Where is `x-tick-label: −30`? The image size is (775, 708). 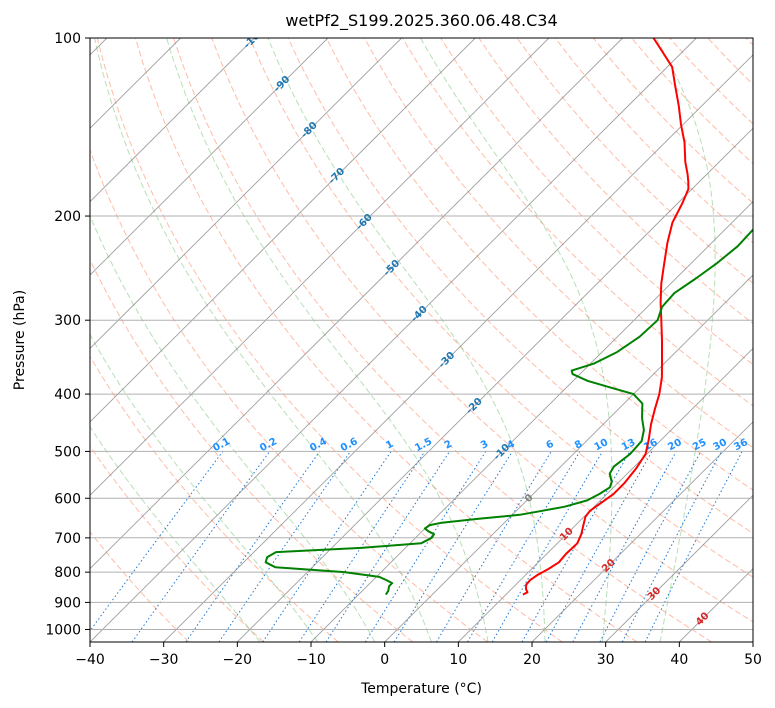
x-tick-label: −30 is located at coordinates (164, 660).